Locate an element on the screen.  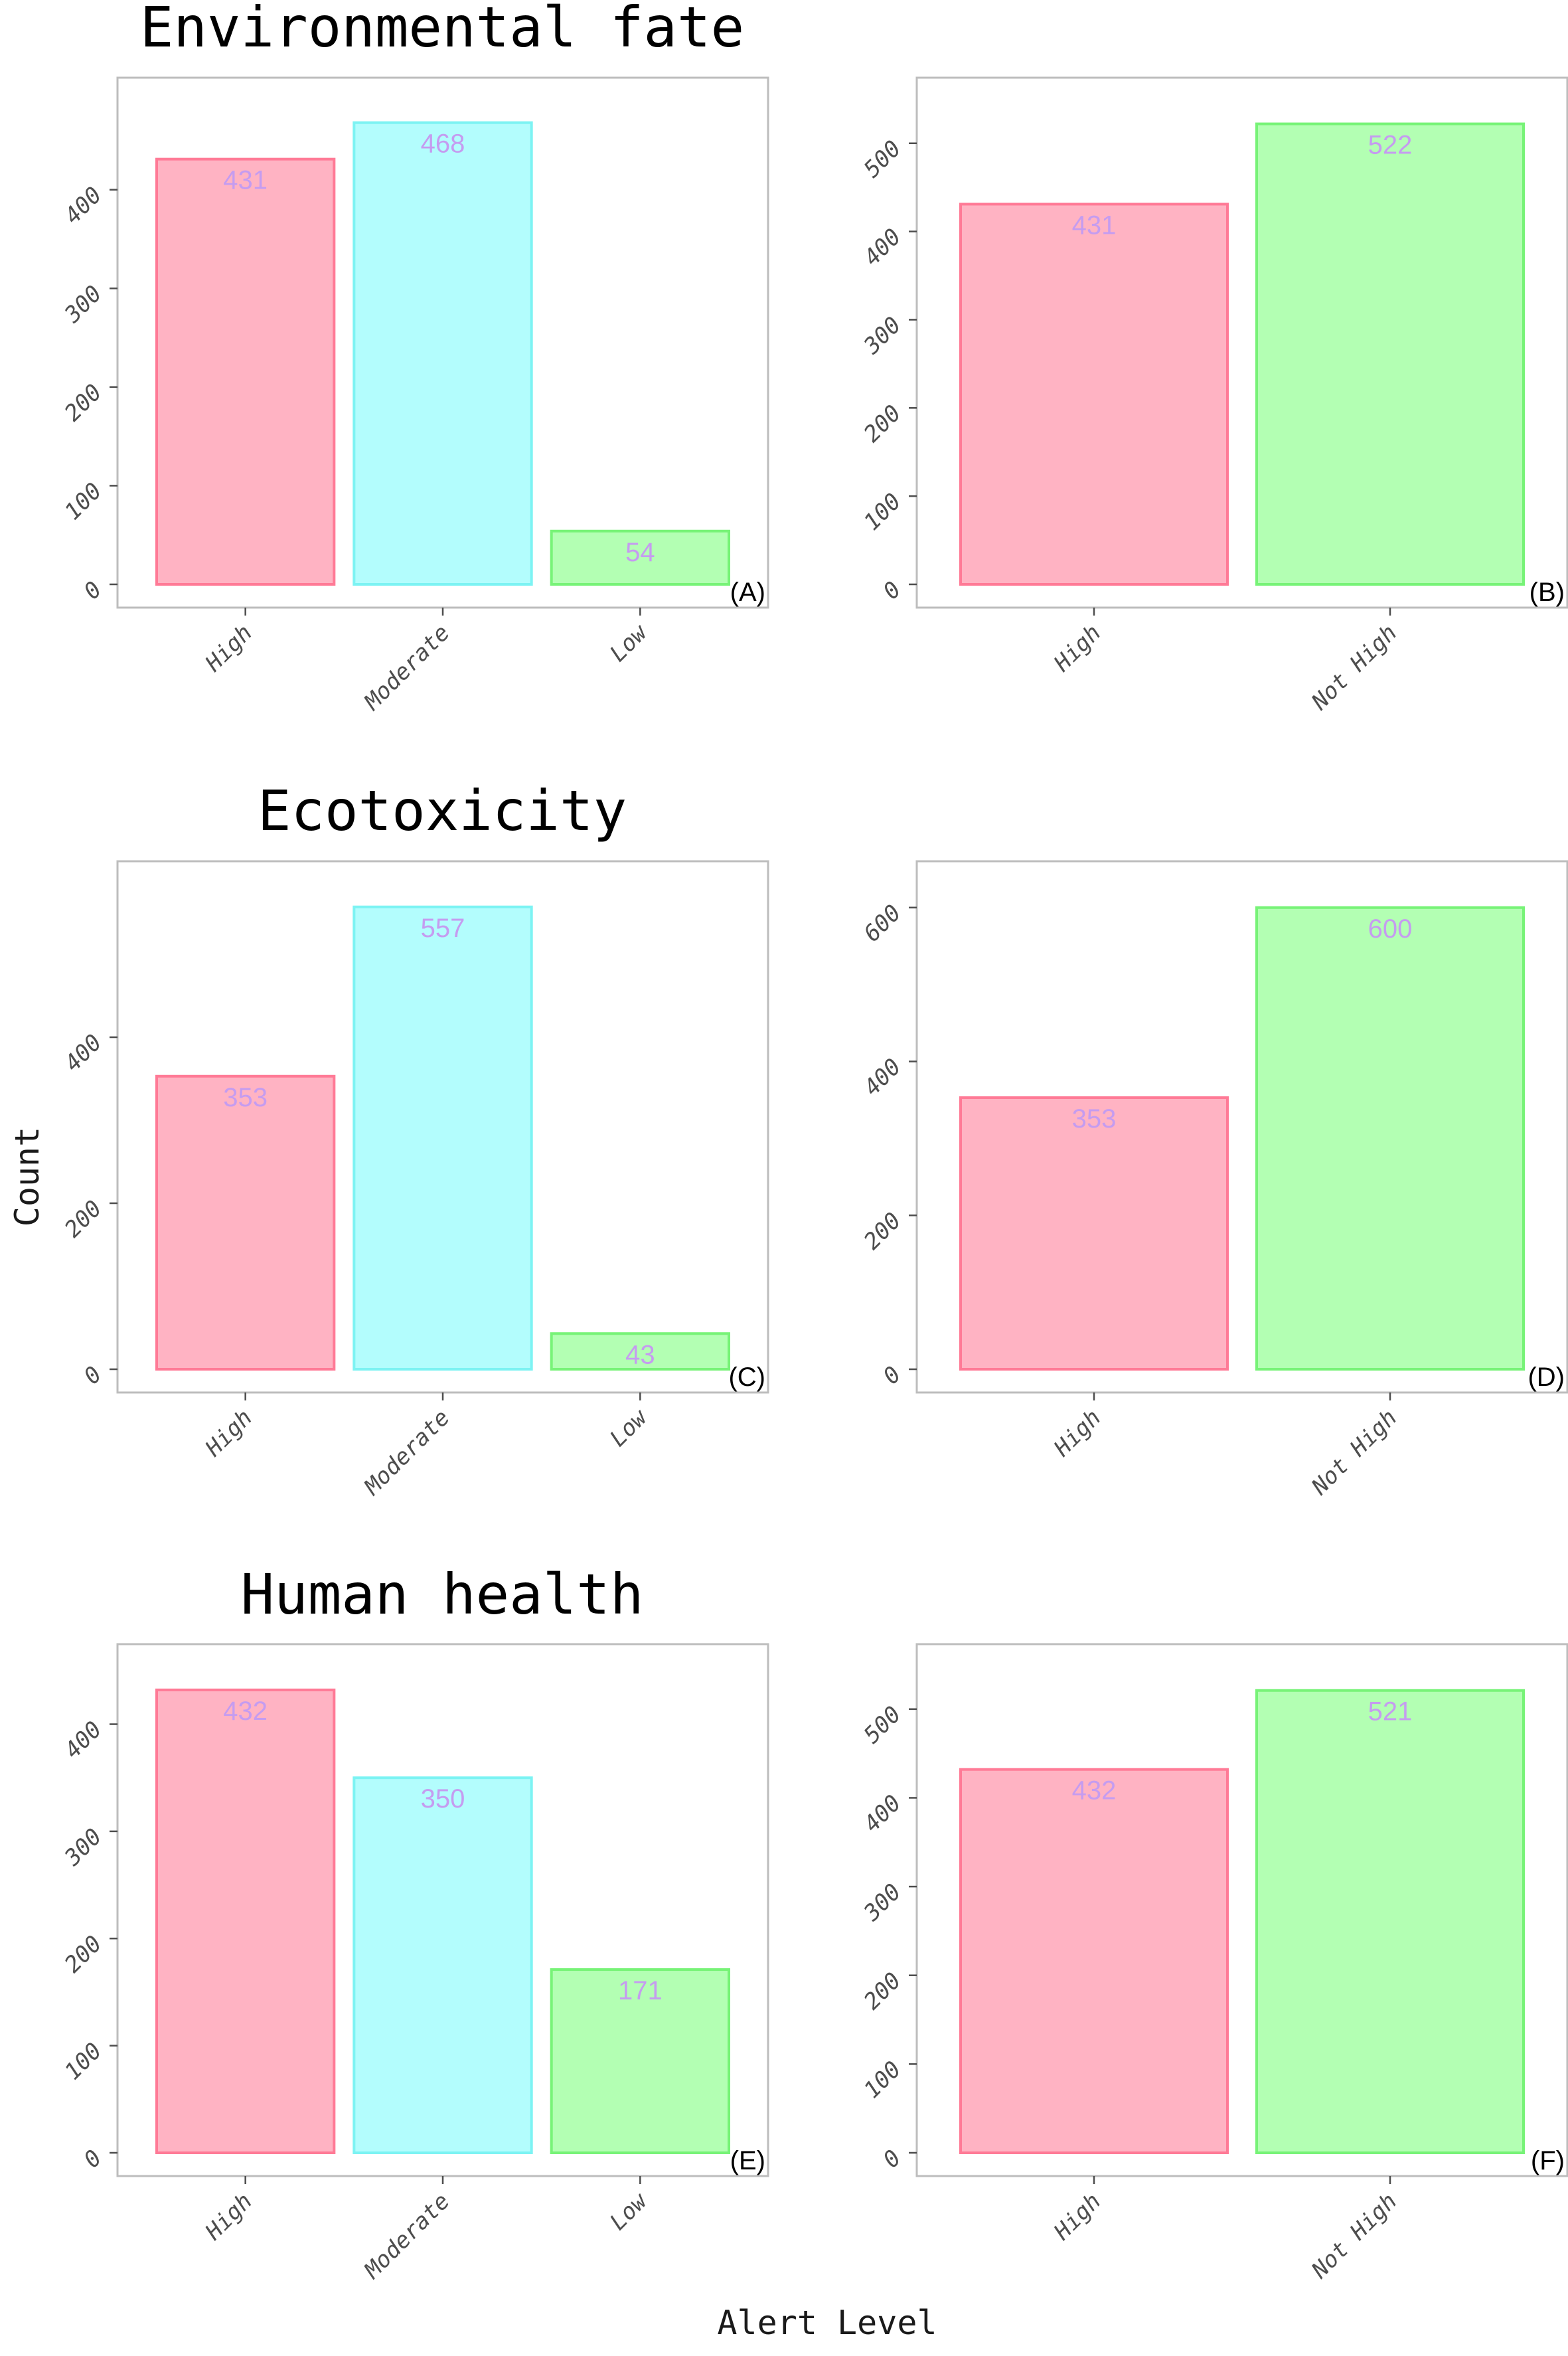
chart-title: Environmental fate is located at coordinates (442, 30).